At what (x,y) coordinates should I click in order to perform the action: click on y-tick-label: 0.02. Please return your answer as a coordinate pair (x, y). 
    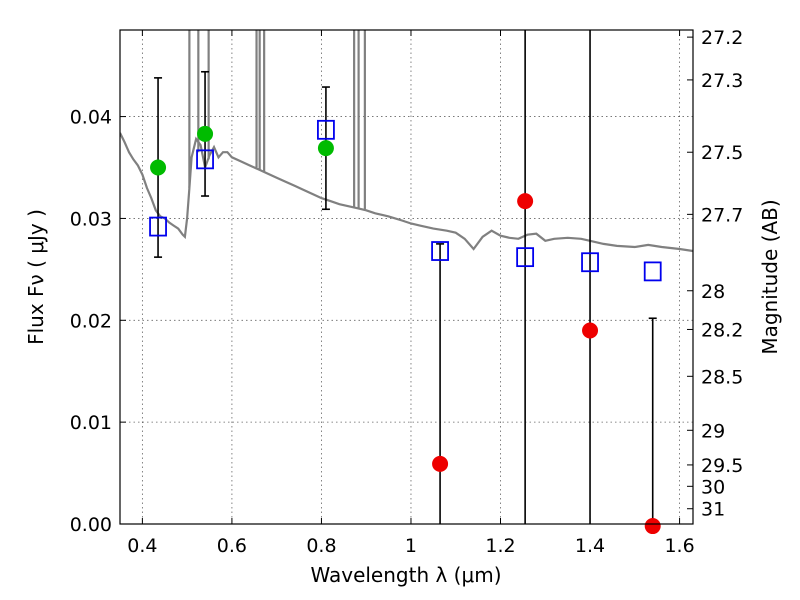
    Looking at the image, I should click on (91, 321).